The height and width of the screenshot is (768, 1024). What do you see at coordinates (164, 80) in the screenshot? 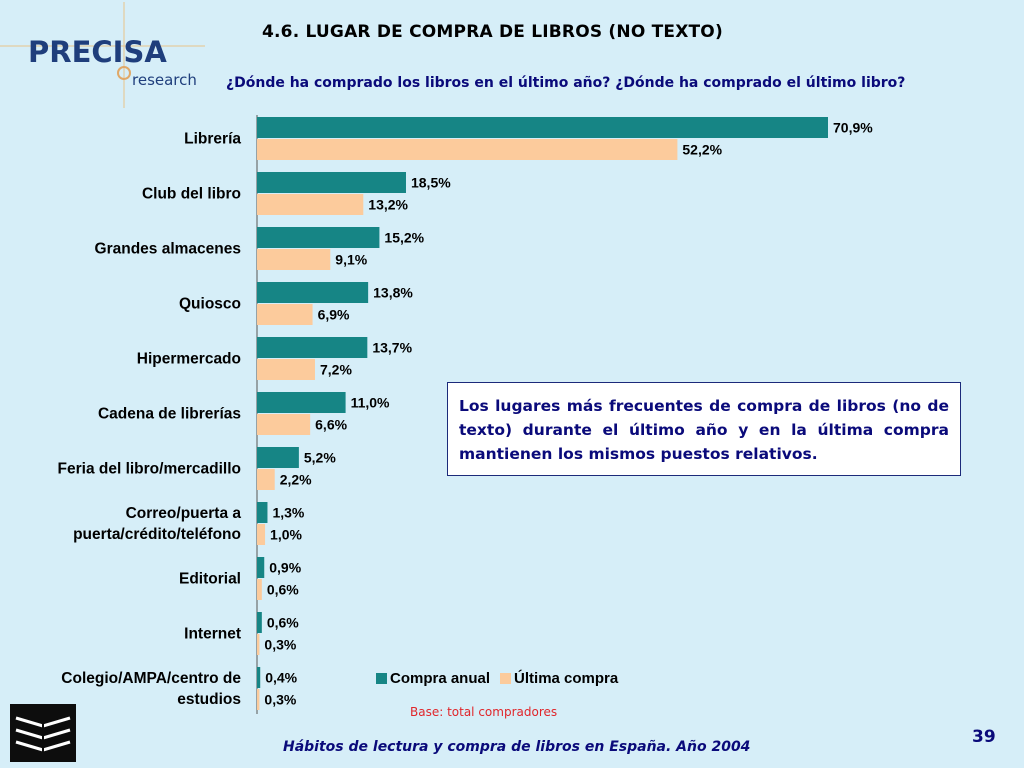
I see `logo-sub-text: research` at bounding box center [164, 80].